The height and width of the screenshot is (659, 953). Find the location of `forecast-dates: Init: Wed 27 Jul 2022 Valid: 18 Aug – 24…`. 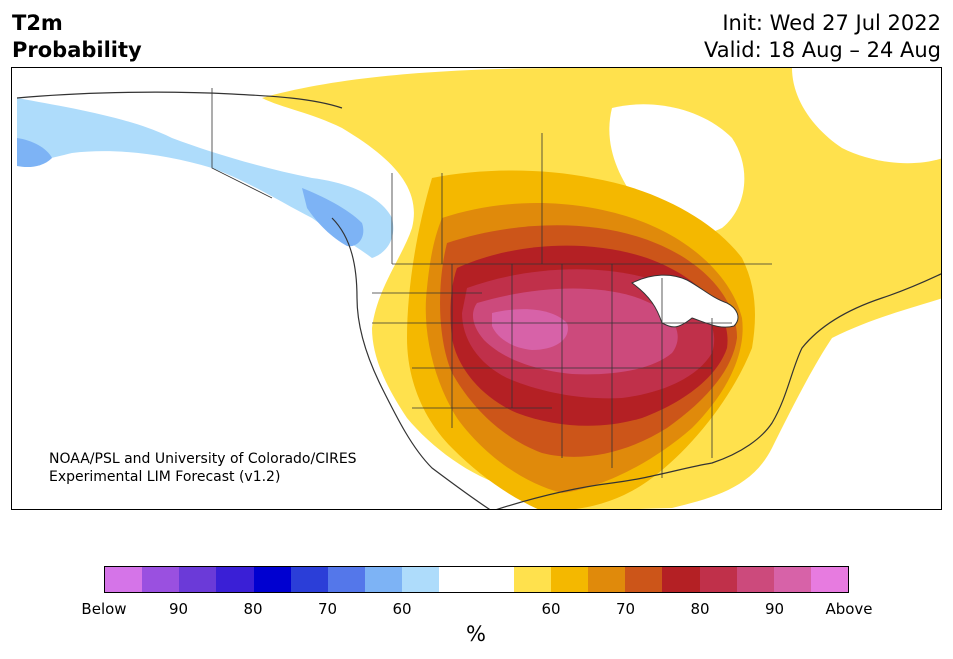

forecast-dates: Init: Wed 27 Jul 2022 Valid: 18 Aug – 24… is located at coordinates (822, 37).